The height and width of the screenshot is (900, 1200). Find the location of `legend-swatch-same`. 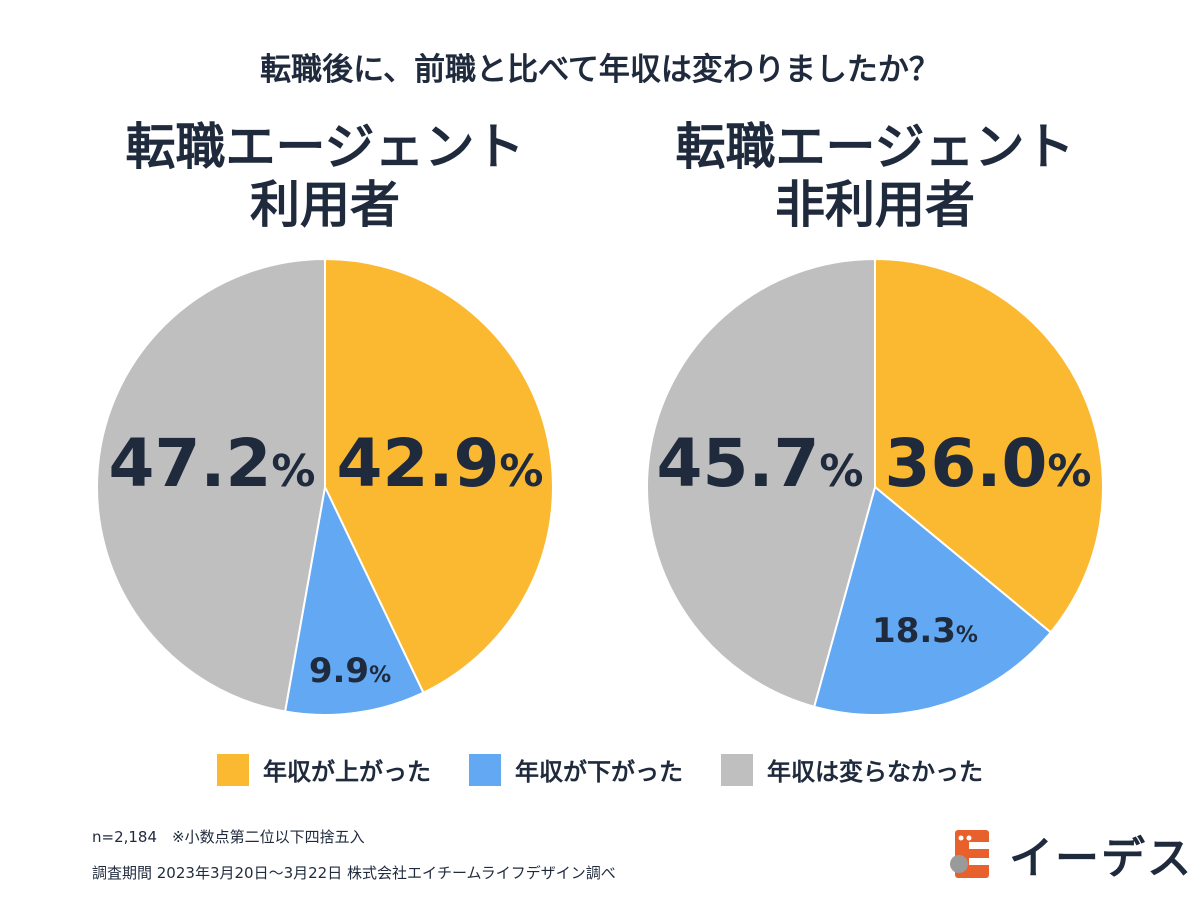

legend-swatch-same is located at coordinates (737, 769).